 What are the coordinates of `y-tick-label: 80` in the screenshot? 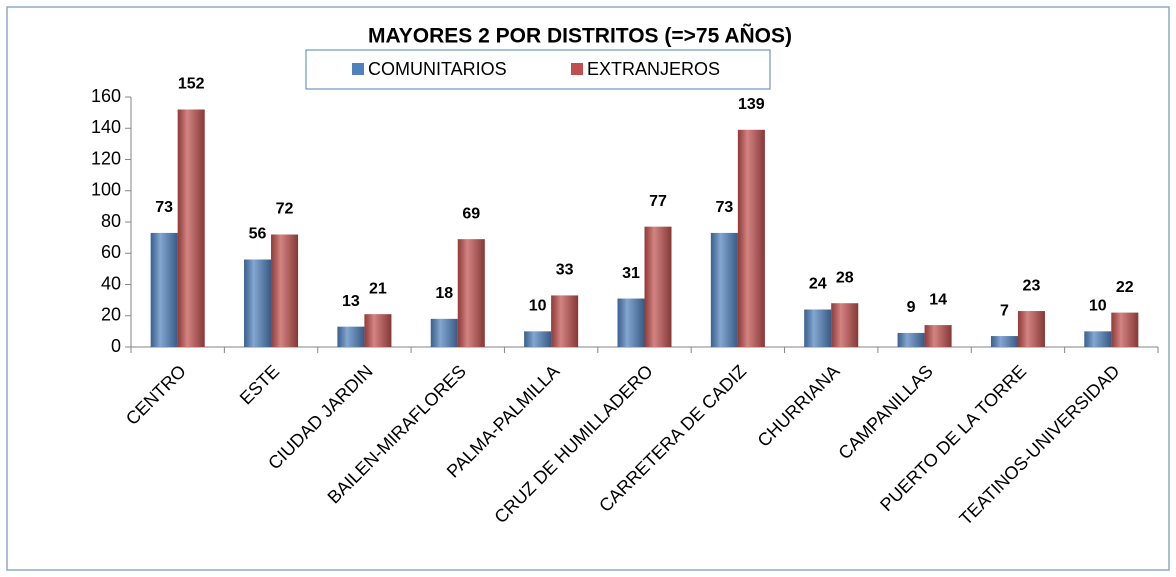 It's located at (111, 221).